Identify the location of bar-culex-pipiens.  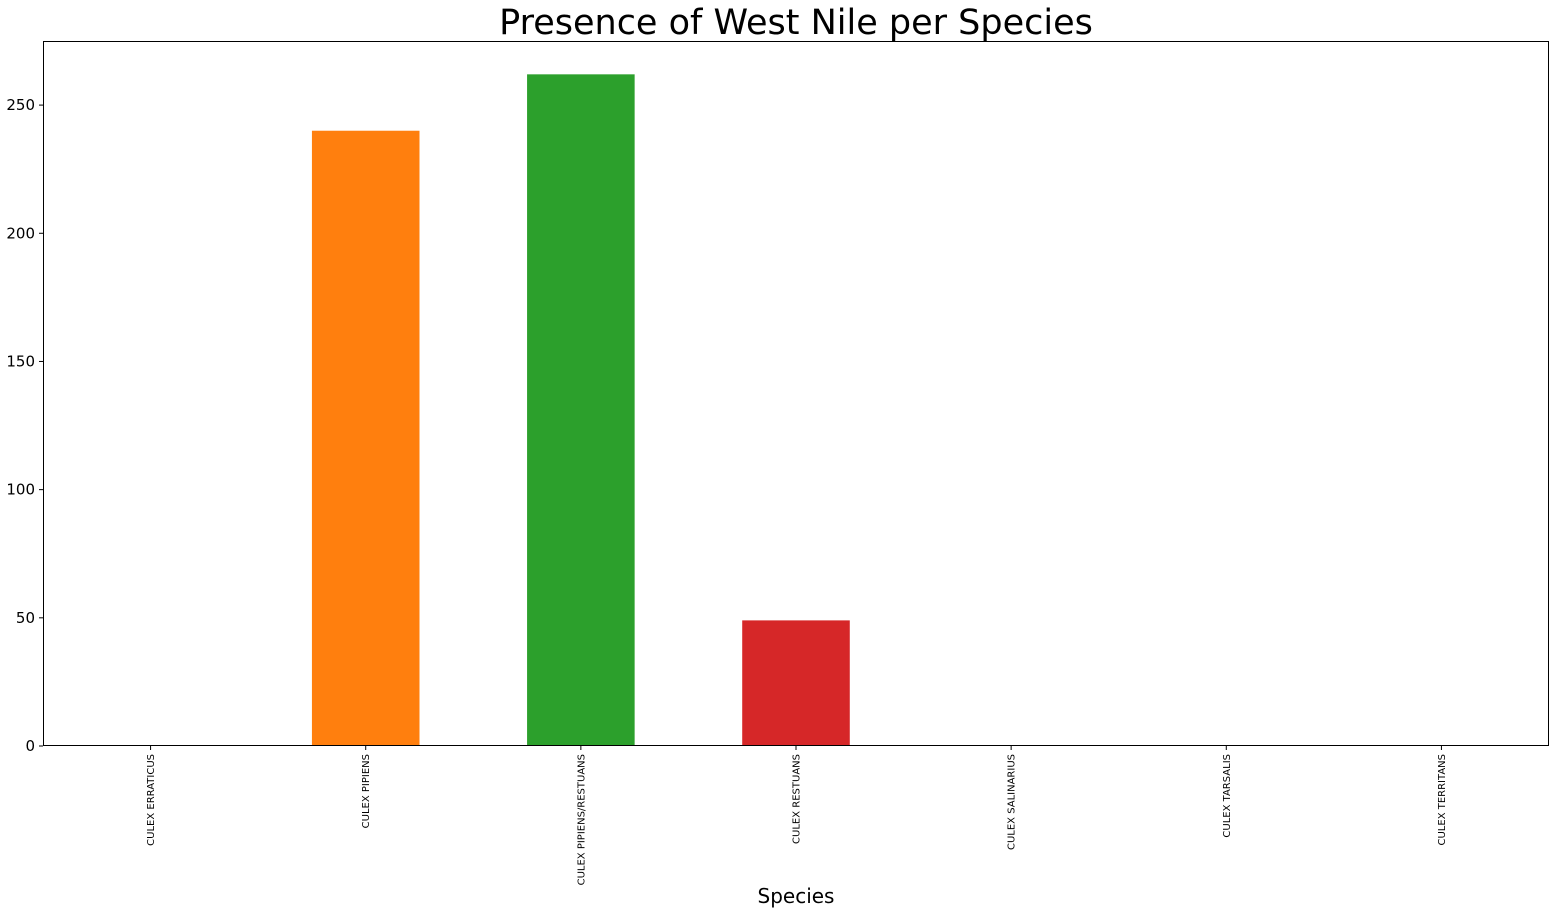
(365, 438).